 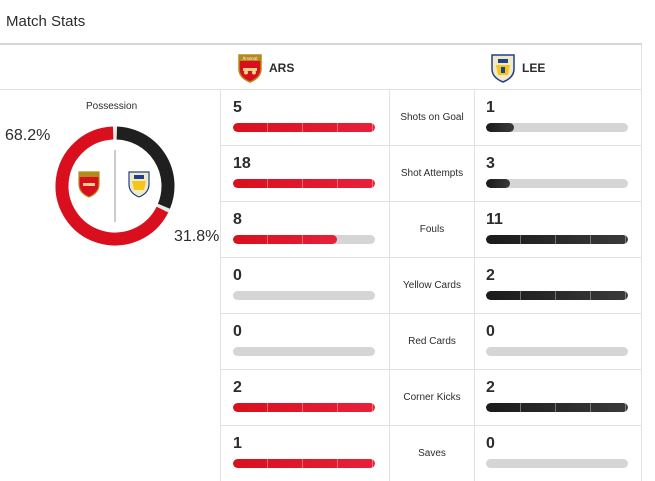 I want to click on home-stat-value: 18, so click(x=242, y=163).